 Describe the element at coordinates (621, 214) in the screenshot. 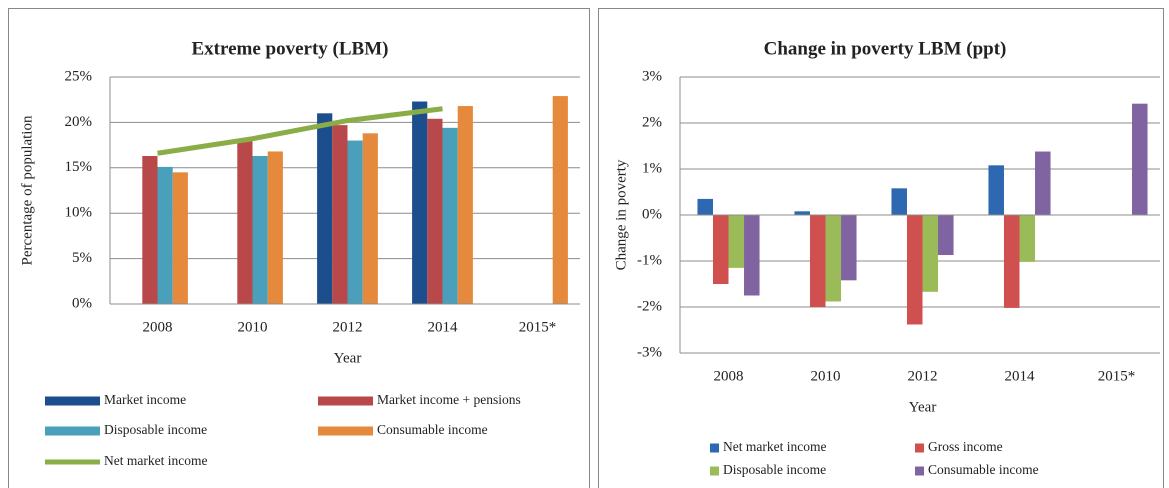

I see `y-axis-label: Change in poverty` at that location.